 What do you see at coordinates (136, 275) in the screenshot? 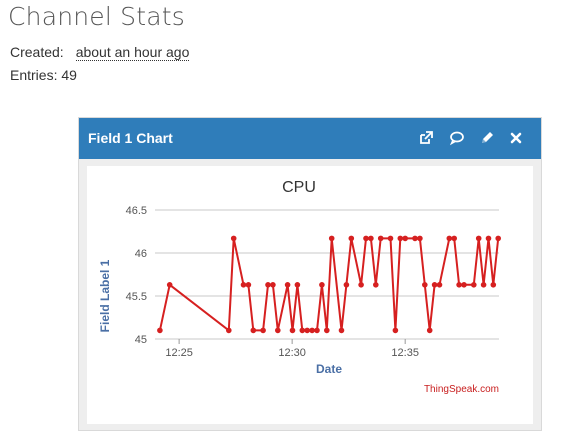
I see `y-axis-ticks: 45 45.5 46 46.5` at bounding box center [136, 275].